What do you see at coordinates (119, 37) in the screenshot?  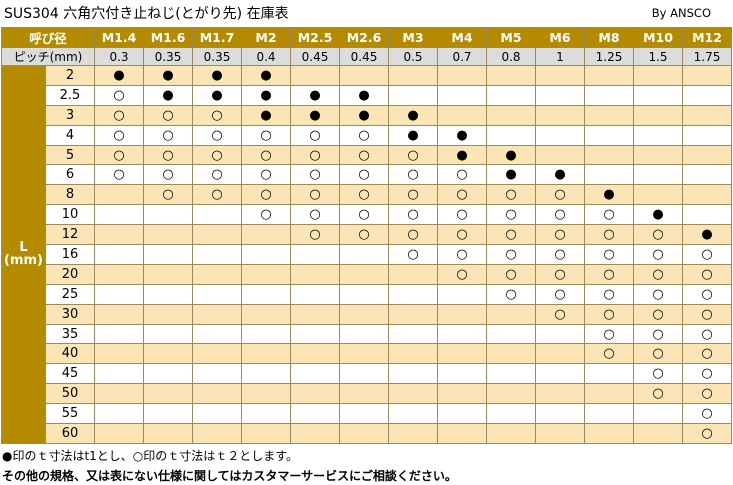 I see `size-header-cell: M1.4` at bounding box center [119, 37].